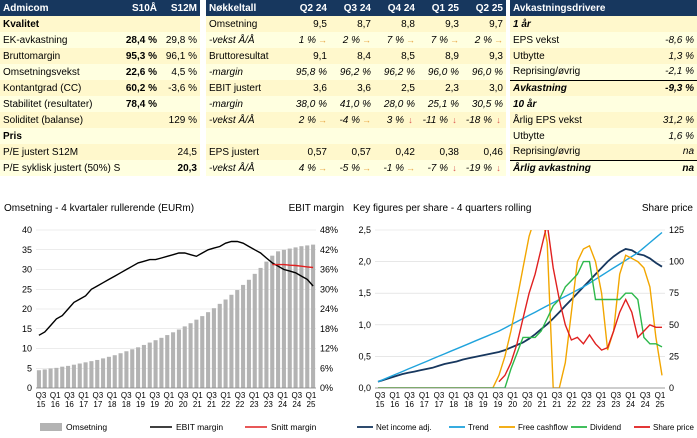 The width and height of the screenshot is (697, 438). What do you see at coordinates (663, 120) in the screenshot?
I see `value-cell: 31,2 %` at bounding box center [663, 120].